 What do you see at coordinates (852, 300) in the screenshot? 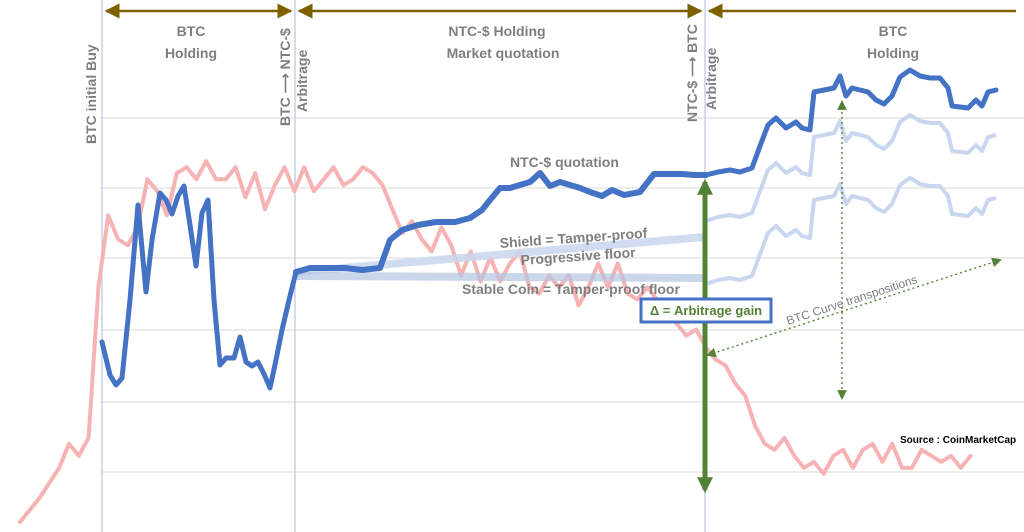
I see `annotation-transpositions: BTC Curve transpositions` at bounding box center [852, 300].